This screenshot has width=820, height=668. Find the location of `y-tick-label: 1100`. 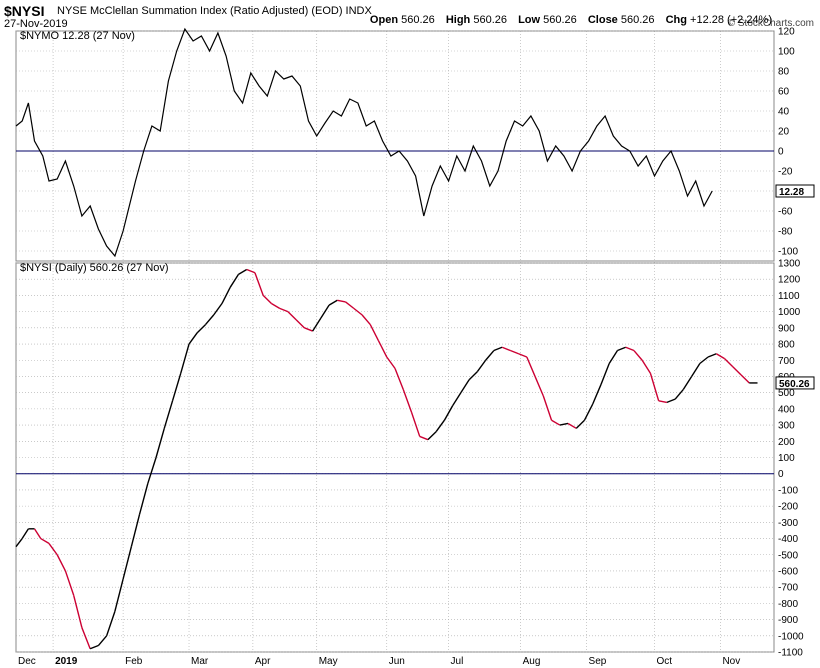

y-tick-label: 1100 is located at coordinates (789, 296).